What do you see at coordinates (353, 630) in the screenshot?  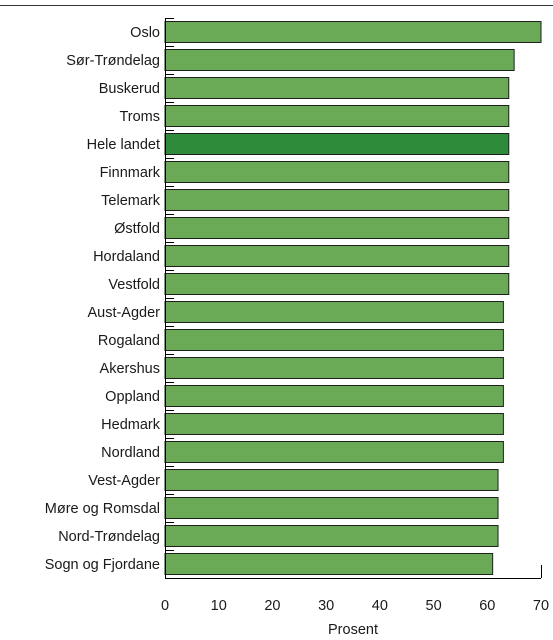 I see `x-axis-title: Prosent` at bounding box center [353, 630].